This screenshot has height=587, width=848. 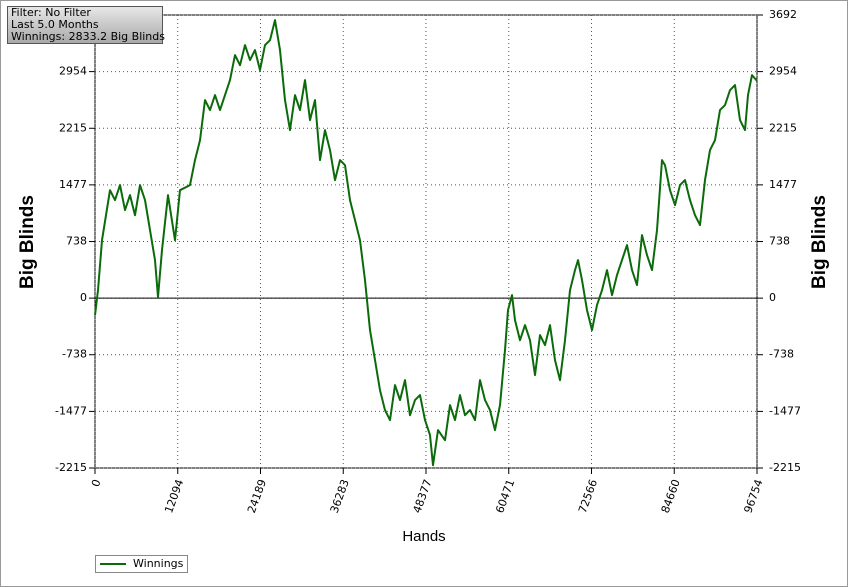 What do you see at coordinates (783, 14) in the screenshot?
I see `y2-tick-label: 3692` at bounding box center [783, 14].